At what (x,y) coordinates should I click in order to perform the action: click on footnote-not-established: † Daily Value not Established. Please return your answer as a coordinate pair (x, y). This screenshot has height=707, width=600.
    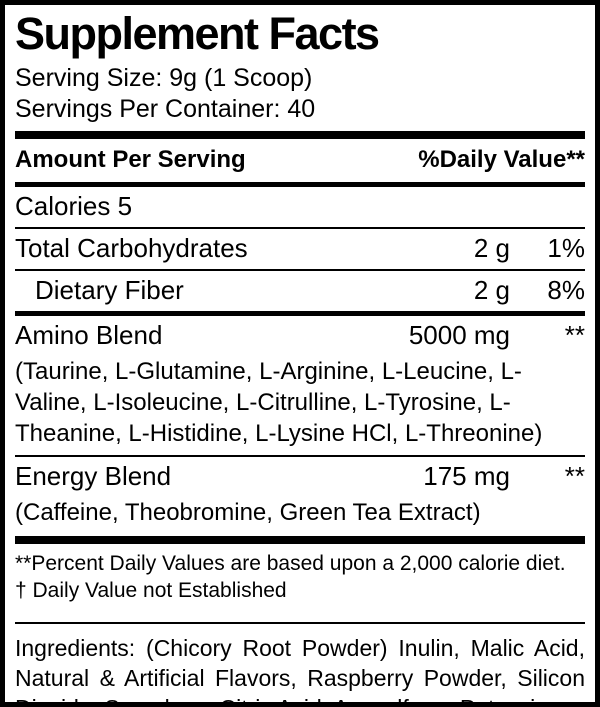
    Looking at the image, I should click on (151, 591).